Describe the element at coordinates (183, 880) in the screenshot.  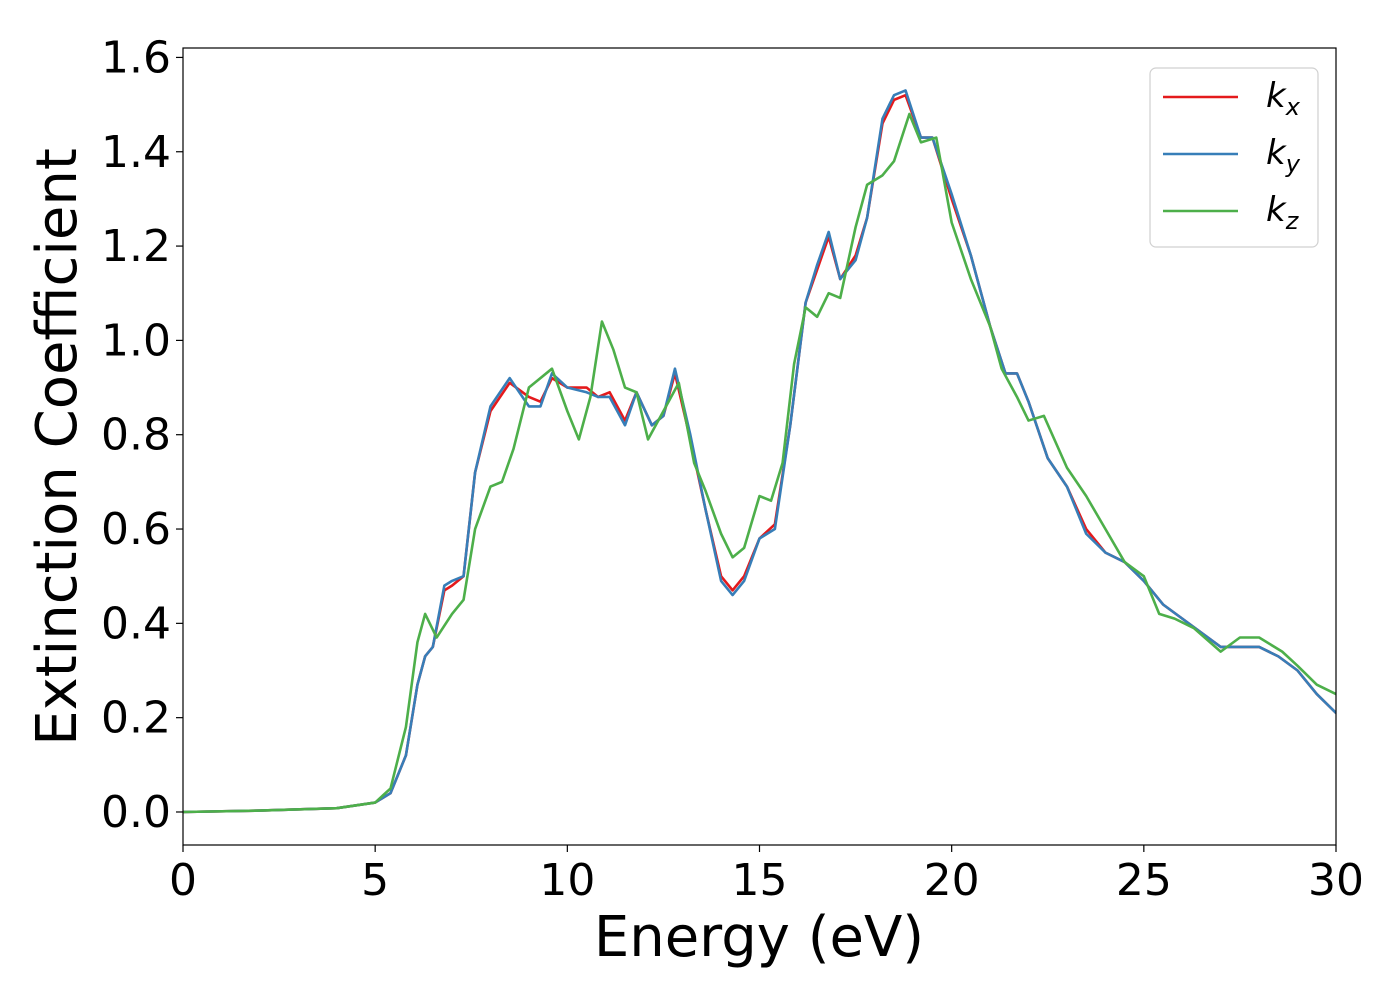
I see `x-tick-label: 0` at that location.